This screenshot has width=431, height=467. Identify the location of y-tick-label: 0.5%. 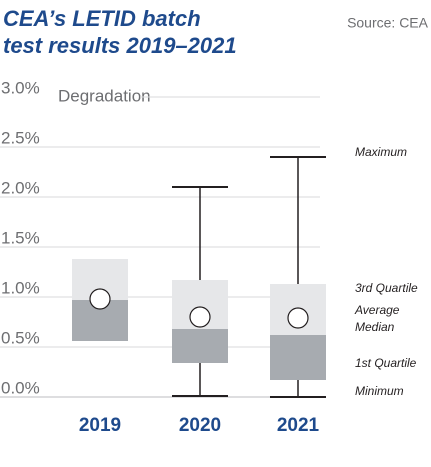
(20, 337).